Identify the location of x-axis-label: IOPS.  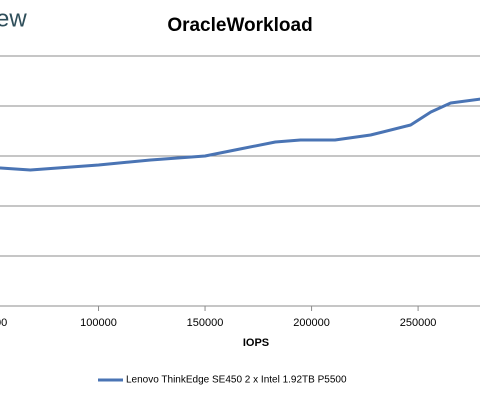
(256, 343).